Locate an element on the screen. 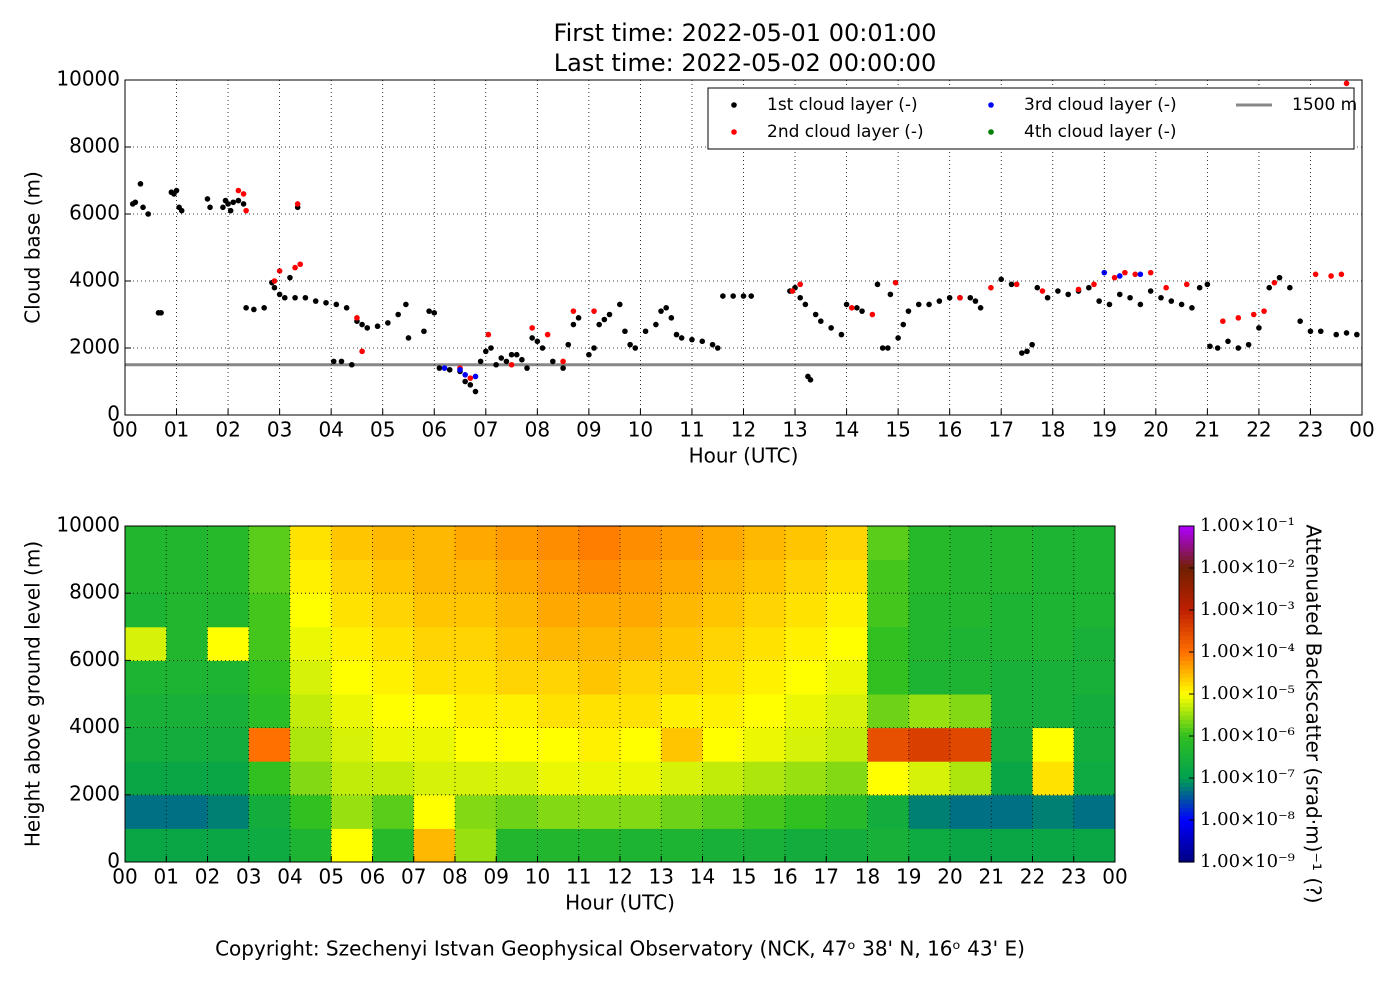  legend-label: 4th cloud layer (-) is located at coordinates (1100, 132).